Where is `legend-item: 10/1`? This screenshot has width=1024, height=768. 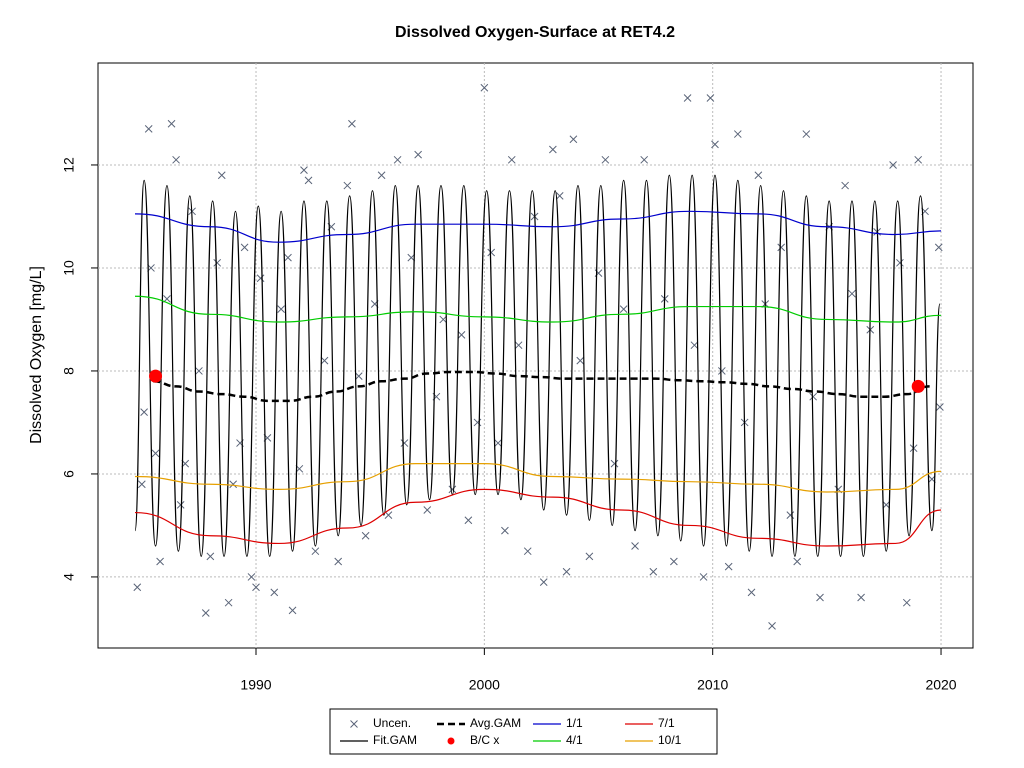
legend-item: 10/1 is located at coordinates (653, 740).